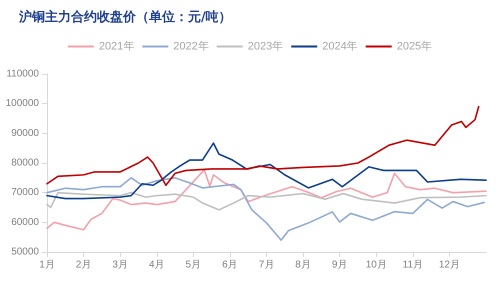 Image resolution: width=500 pixels, height=282 pixels. What do you see at coordinates (266, 265) in the screenshot?
I see `x-tick-label: 7月` at bounding box center [266, 265].